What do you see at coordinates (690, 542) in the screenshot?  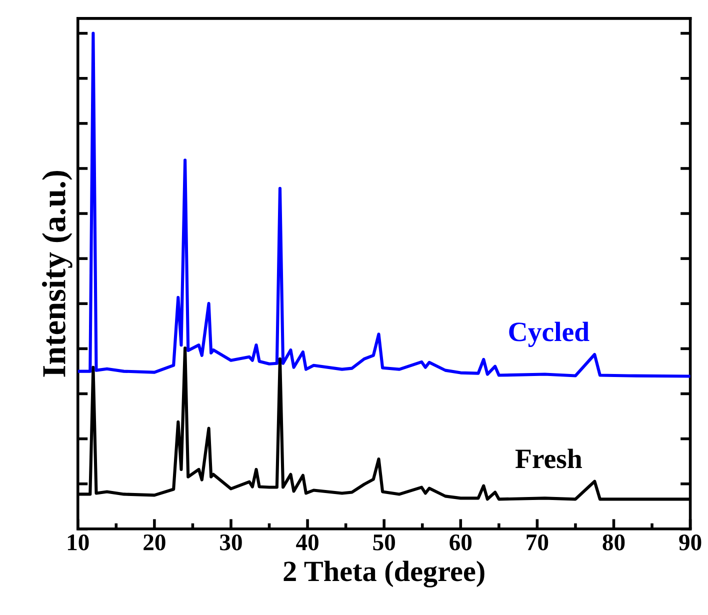 I see `x-tick-label: 90` at bounding box center [690, 542].